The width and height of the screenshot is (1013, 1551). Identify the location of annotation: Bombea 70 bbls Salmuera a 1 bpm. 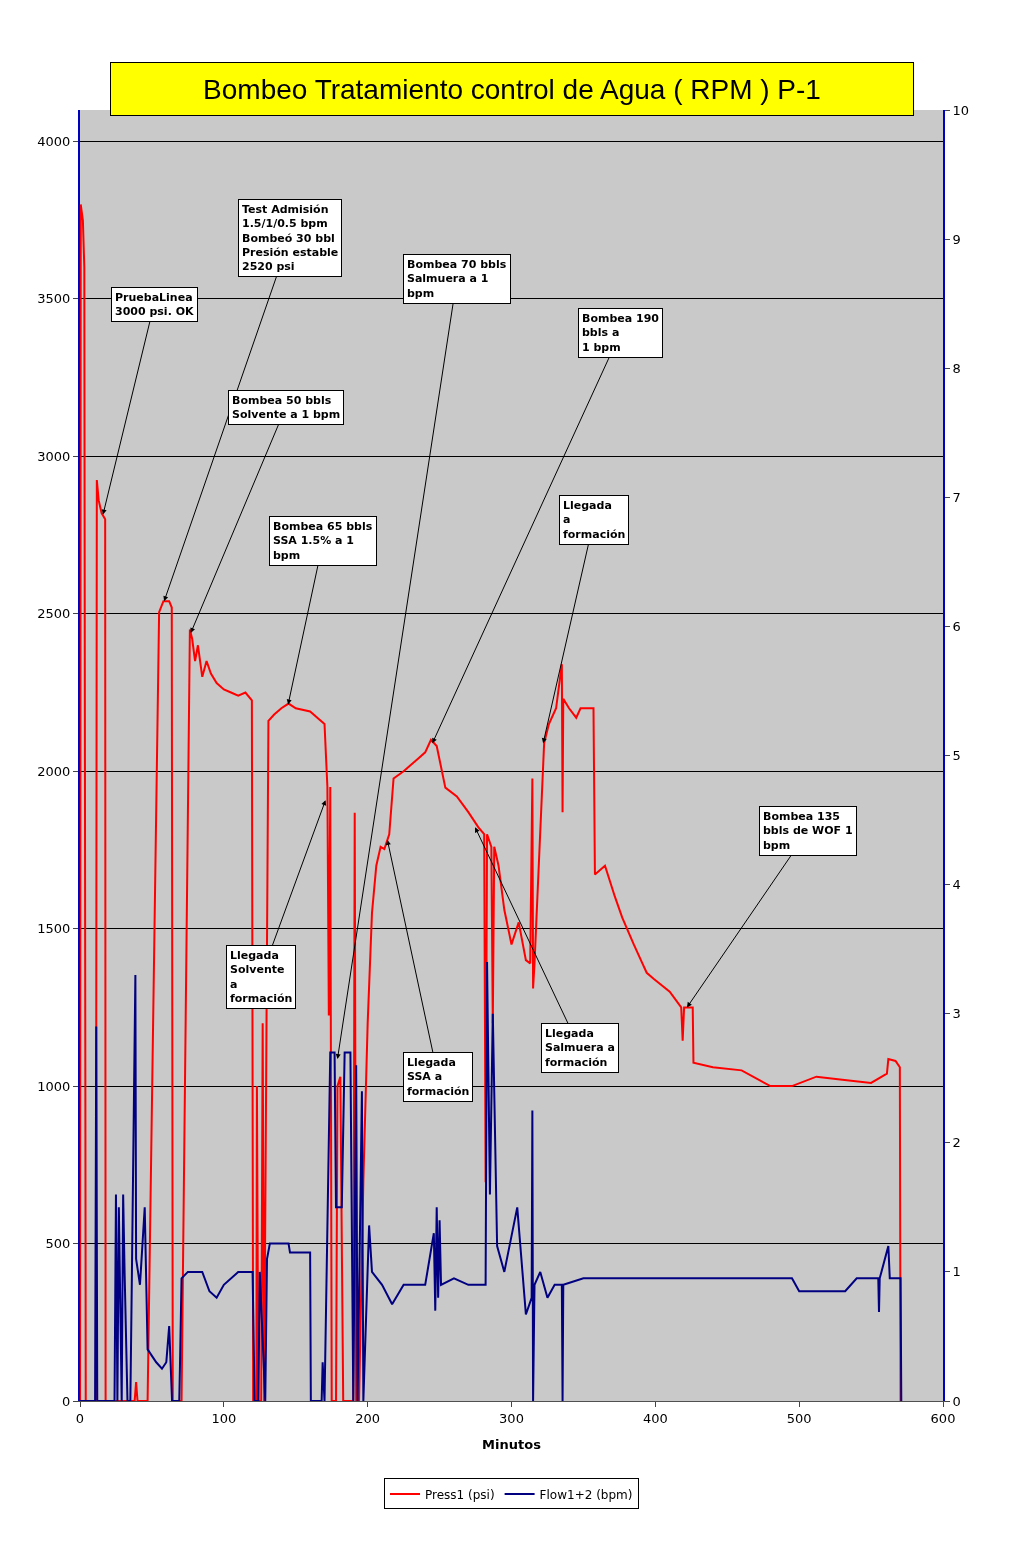
(457, 279).